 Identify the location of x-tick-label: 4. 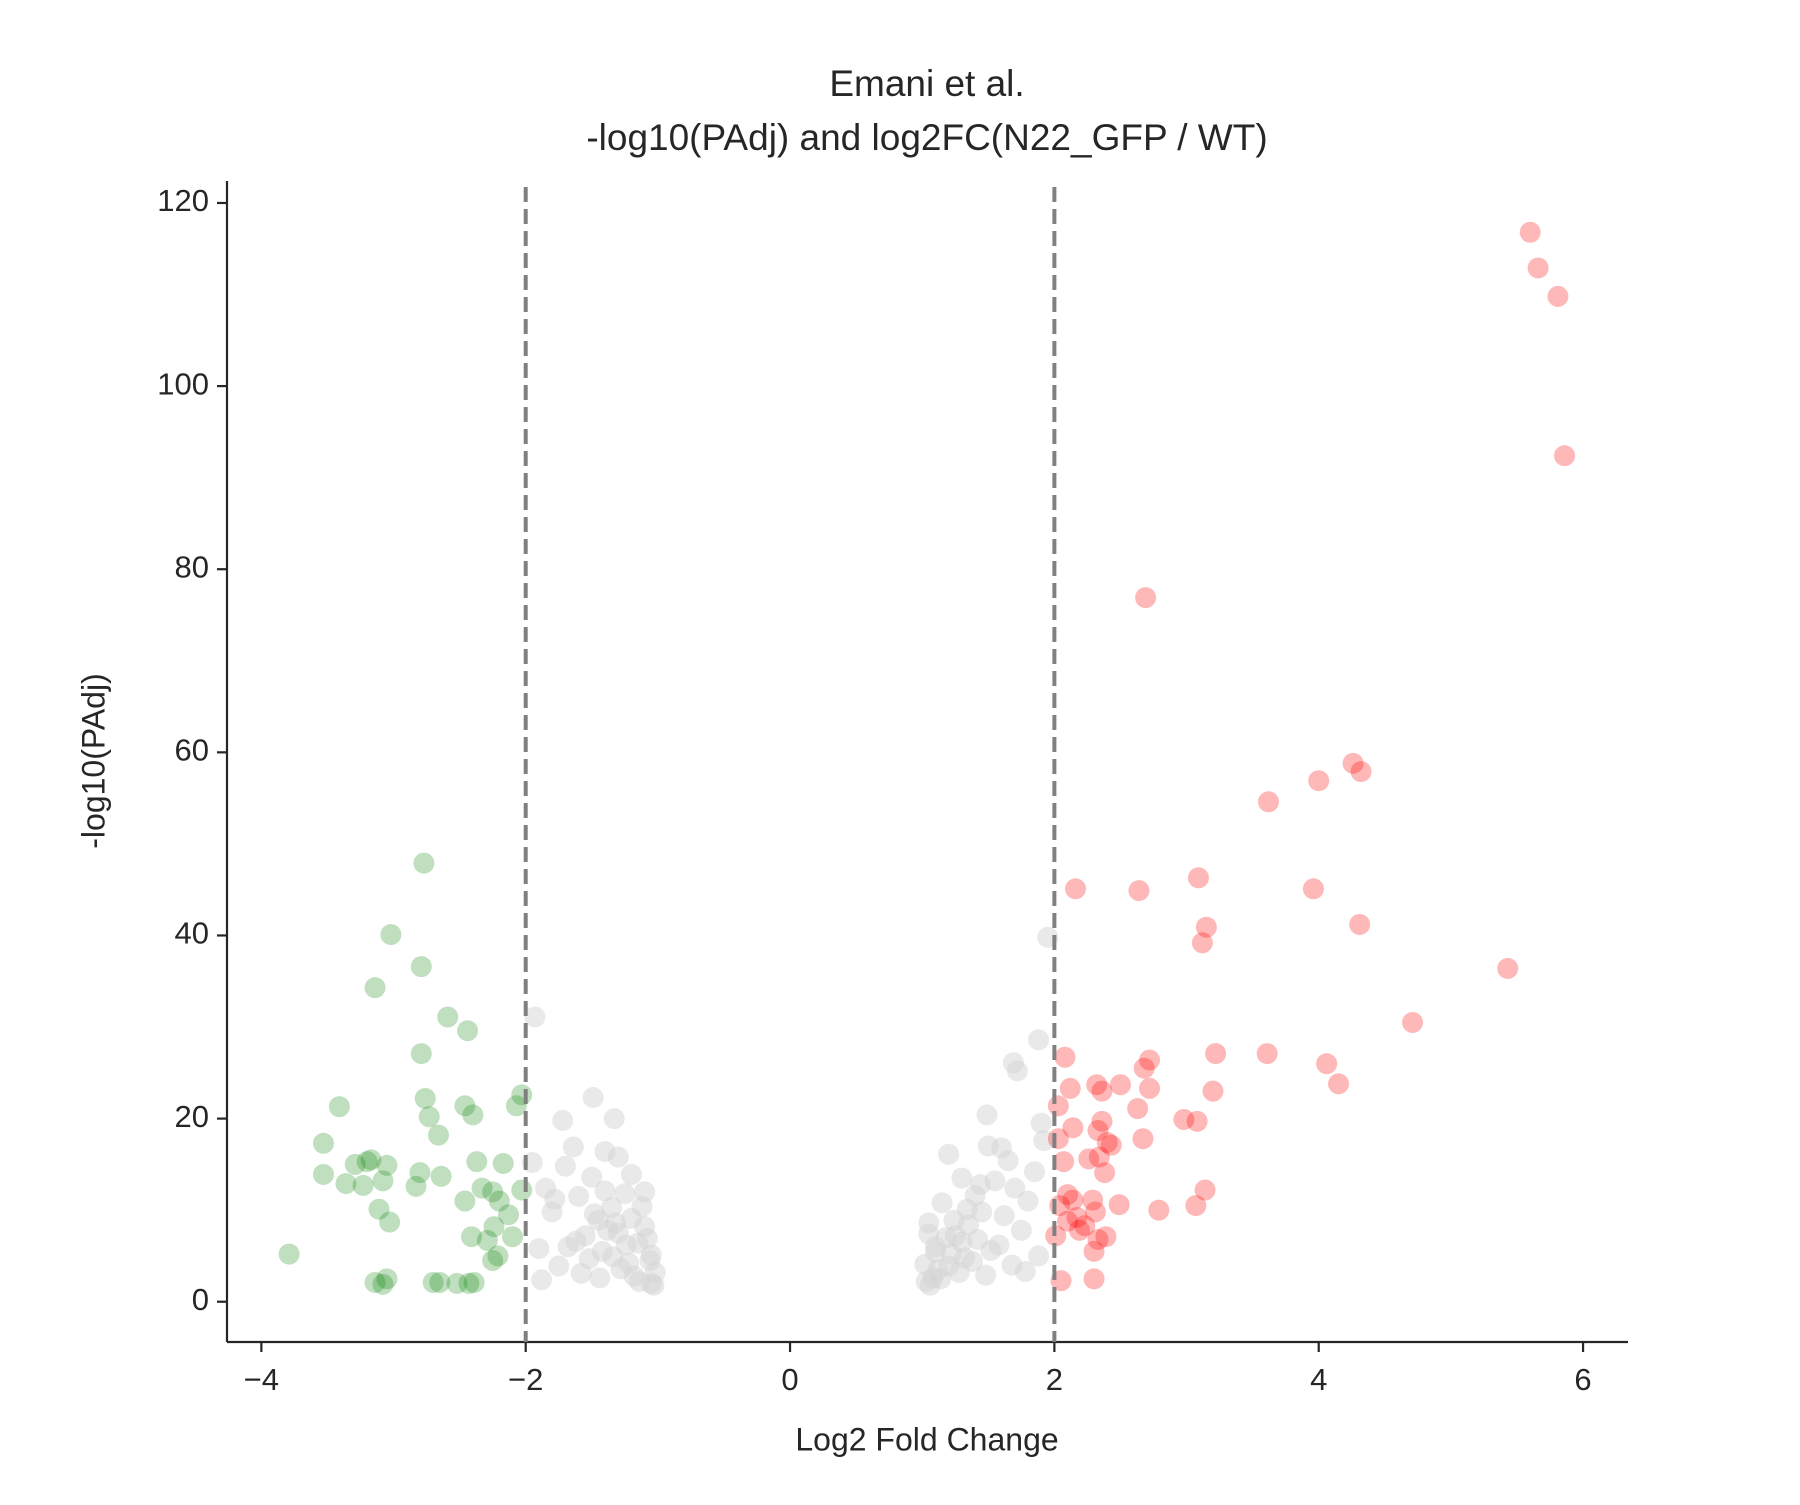
(1318, 1379).